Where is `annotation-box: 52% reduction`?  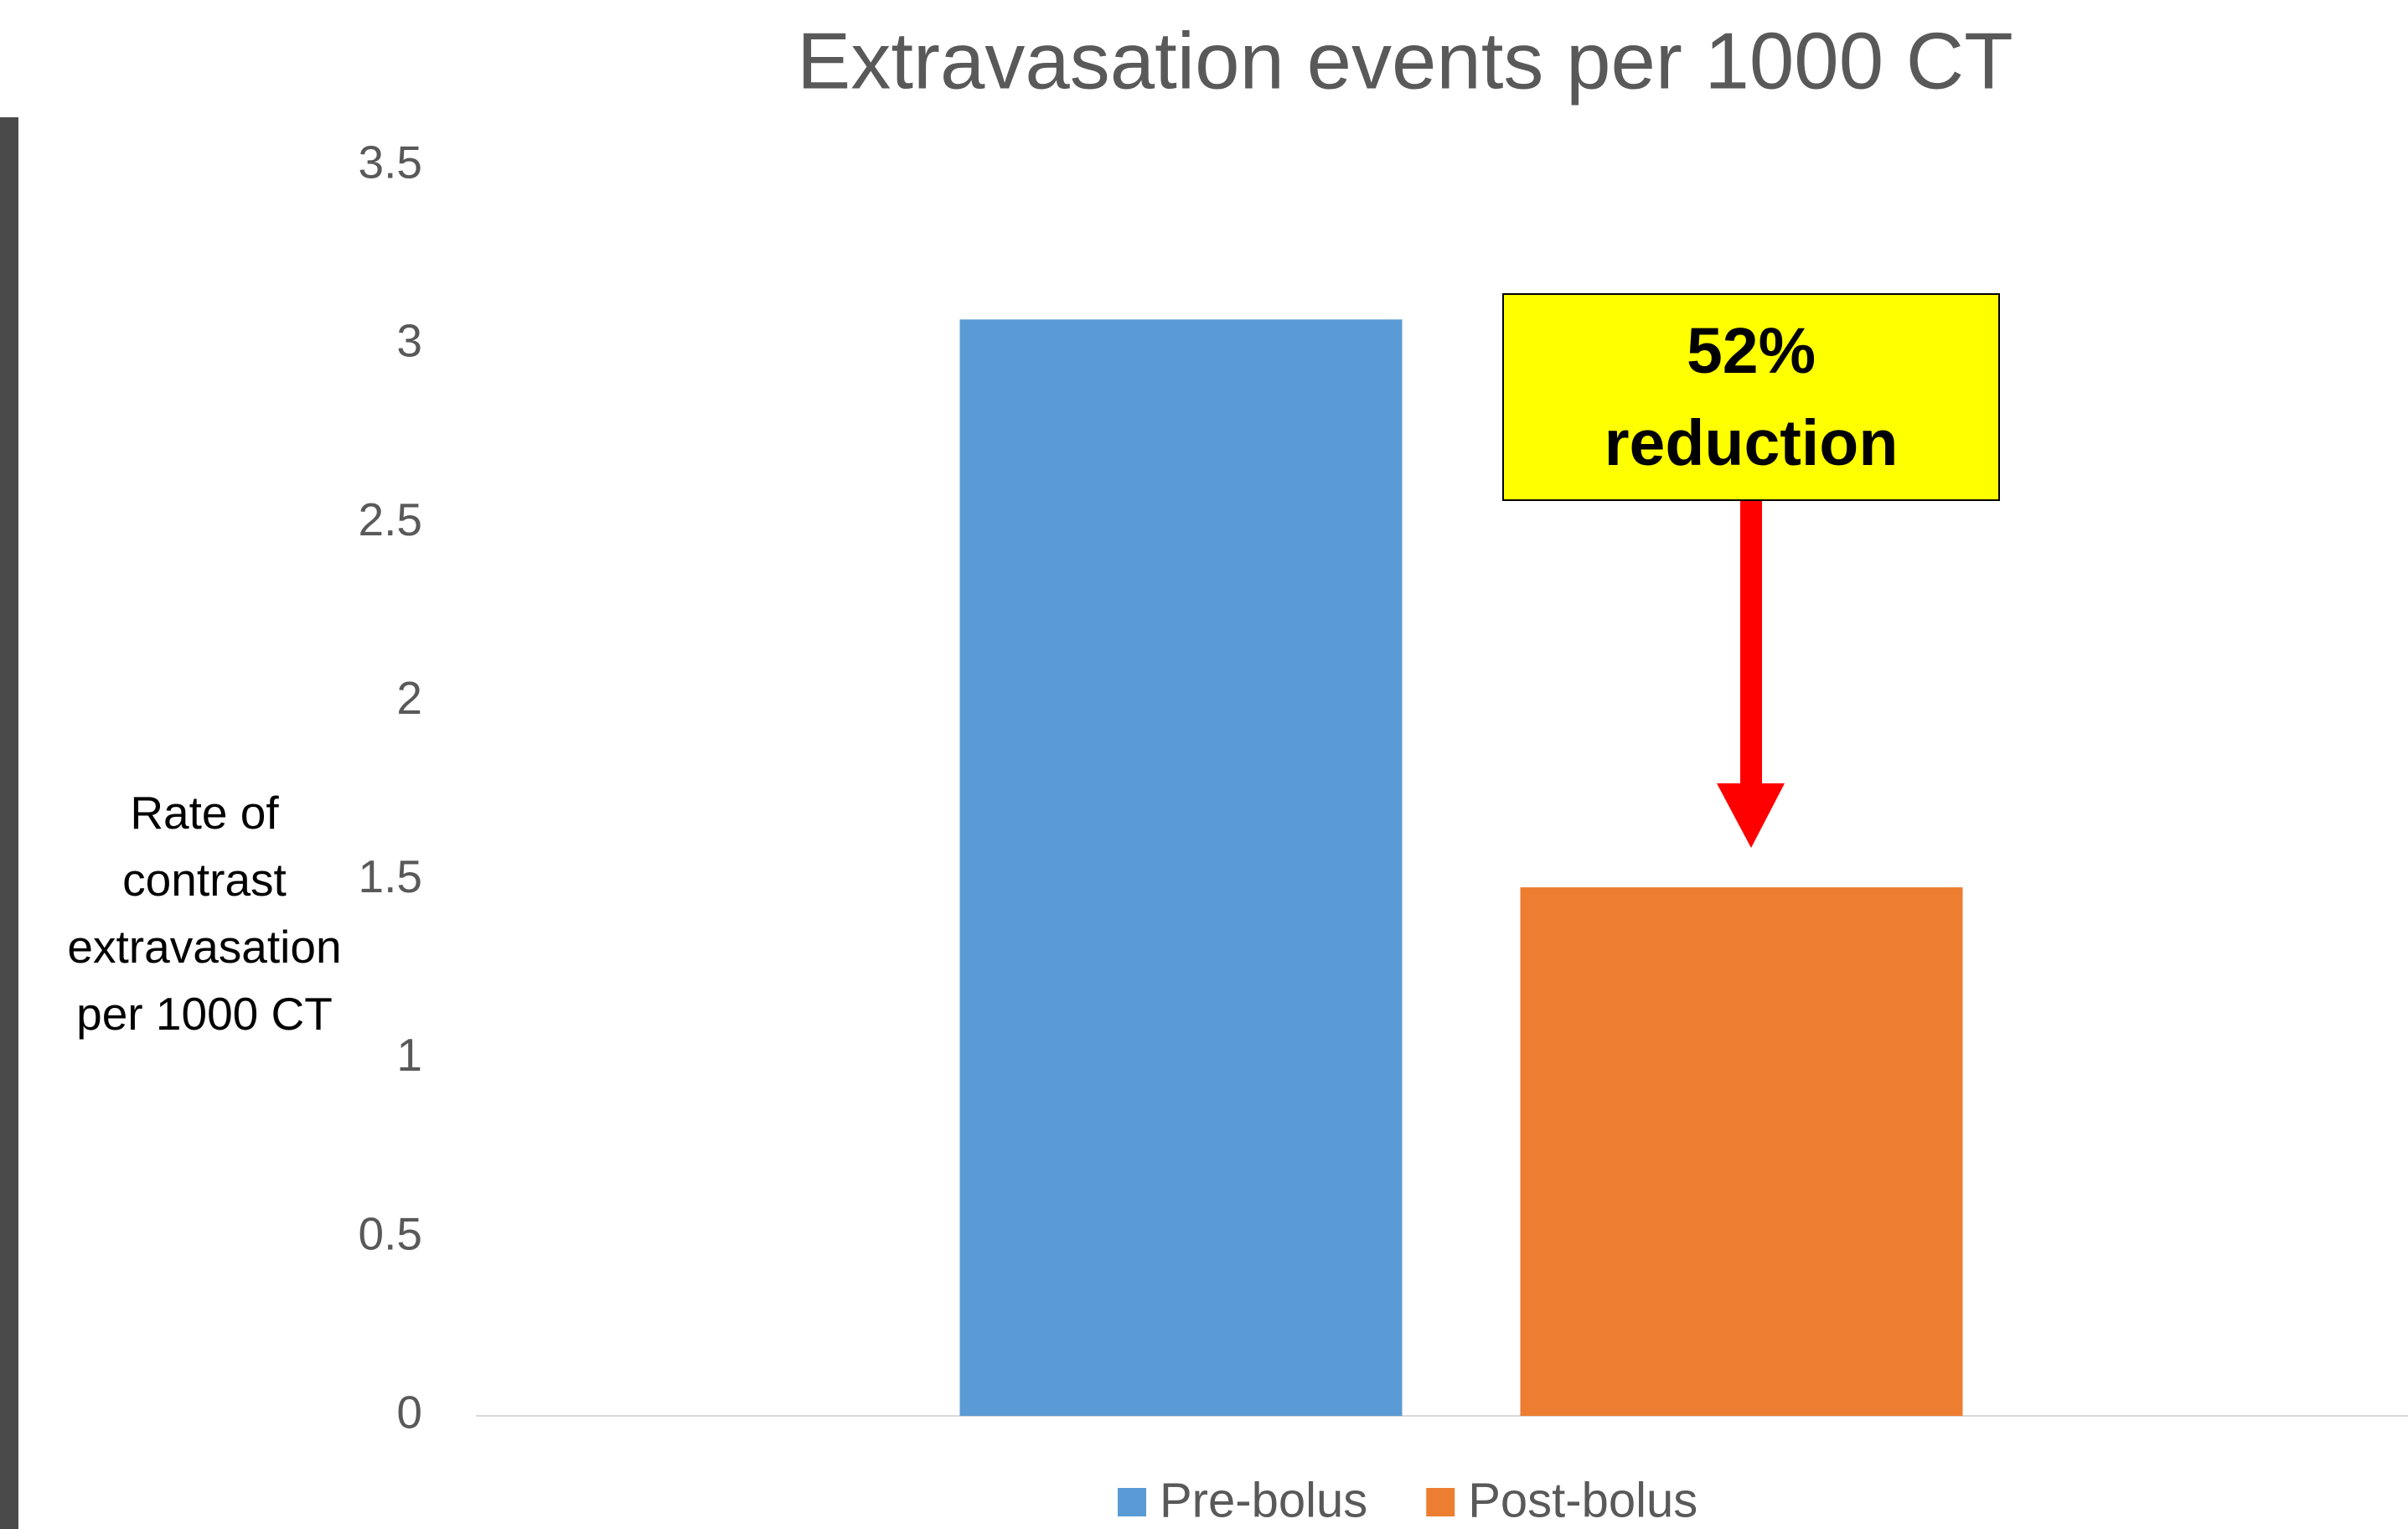
annotation-box: 52% reduction is located at coordinates (1751, 397).